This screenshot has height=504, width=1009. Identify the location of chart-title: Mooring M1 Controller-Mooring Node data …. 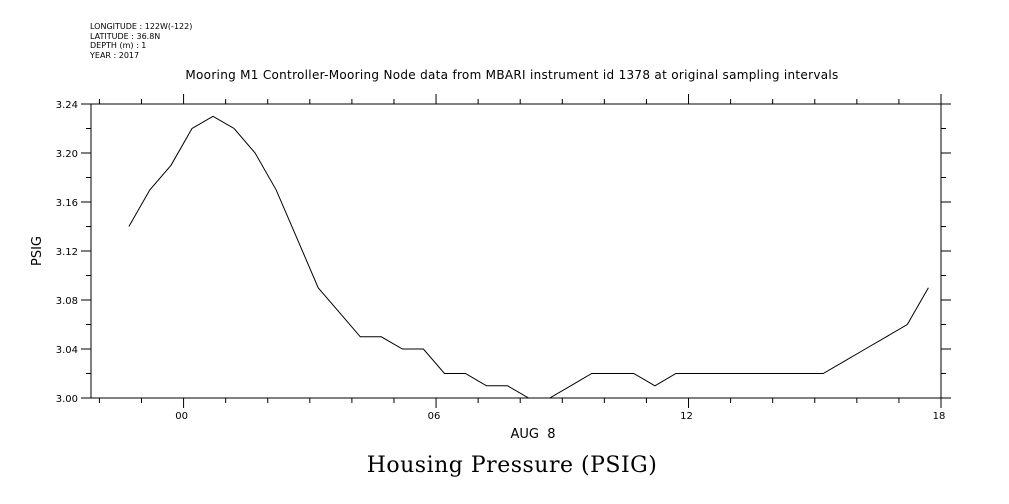
(512, 75).